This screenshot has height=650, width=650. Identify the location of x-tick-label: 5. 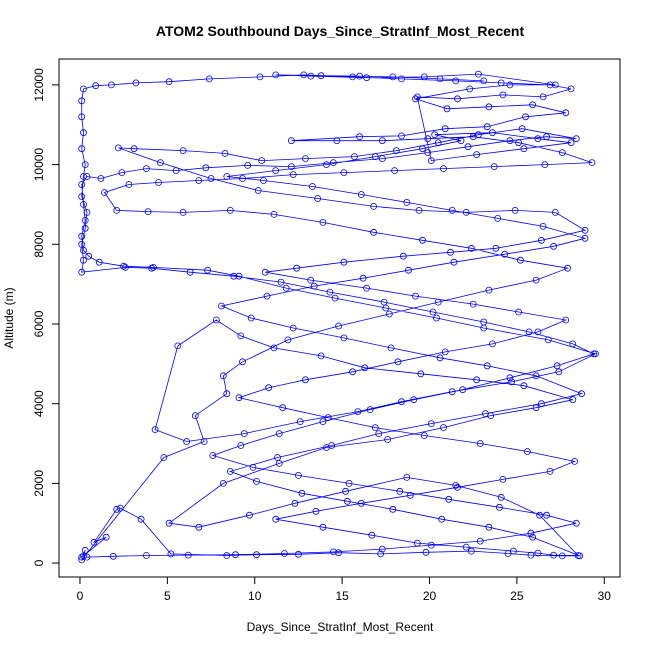
(167, 596).